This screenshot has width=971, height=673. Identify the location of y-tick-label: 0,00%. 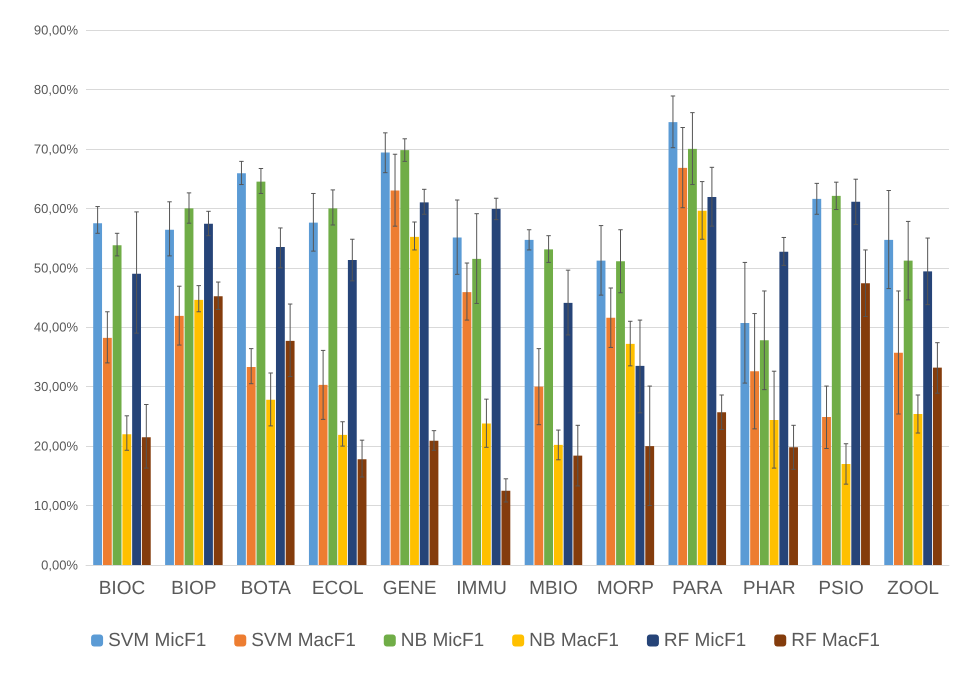
(59, 565).